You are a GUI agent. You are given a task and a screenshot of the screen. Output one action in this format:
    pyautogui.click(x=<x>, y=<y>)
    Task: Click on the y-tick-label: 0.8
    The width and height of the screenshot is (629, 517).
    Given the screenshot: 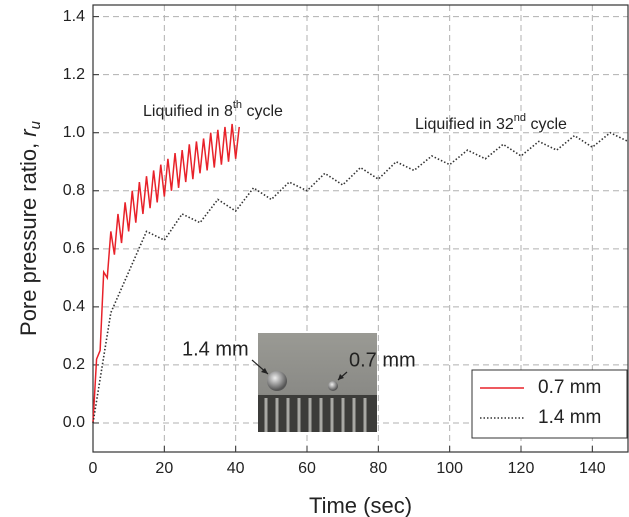 What is the action you would take?
    pyautogui.click(x=74, y=190)
    